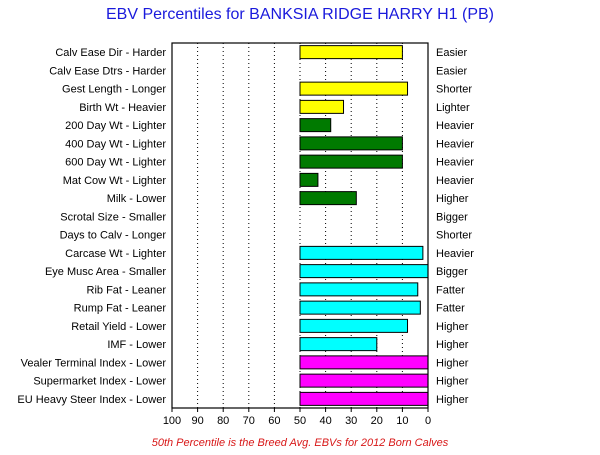 The height and width of the screenshot is (455, 600). What do you see at coordinates (115, 144) in the screenshot?
I see `row-label-left: 400 Day Wt - Lighter` at bounding box center [115, 144].